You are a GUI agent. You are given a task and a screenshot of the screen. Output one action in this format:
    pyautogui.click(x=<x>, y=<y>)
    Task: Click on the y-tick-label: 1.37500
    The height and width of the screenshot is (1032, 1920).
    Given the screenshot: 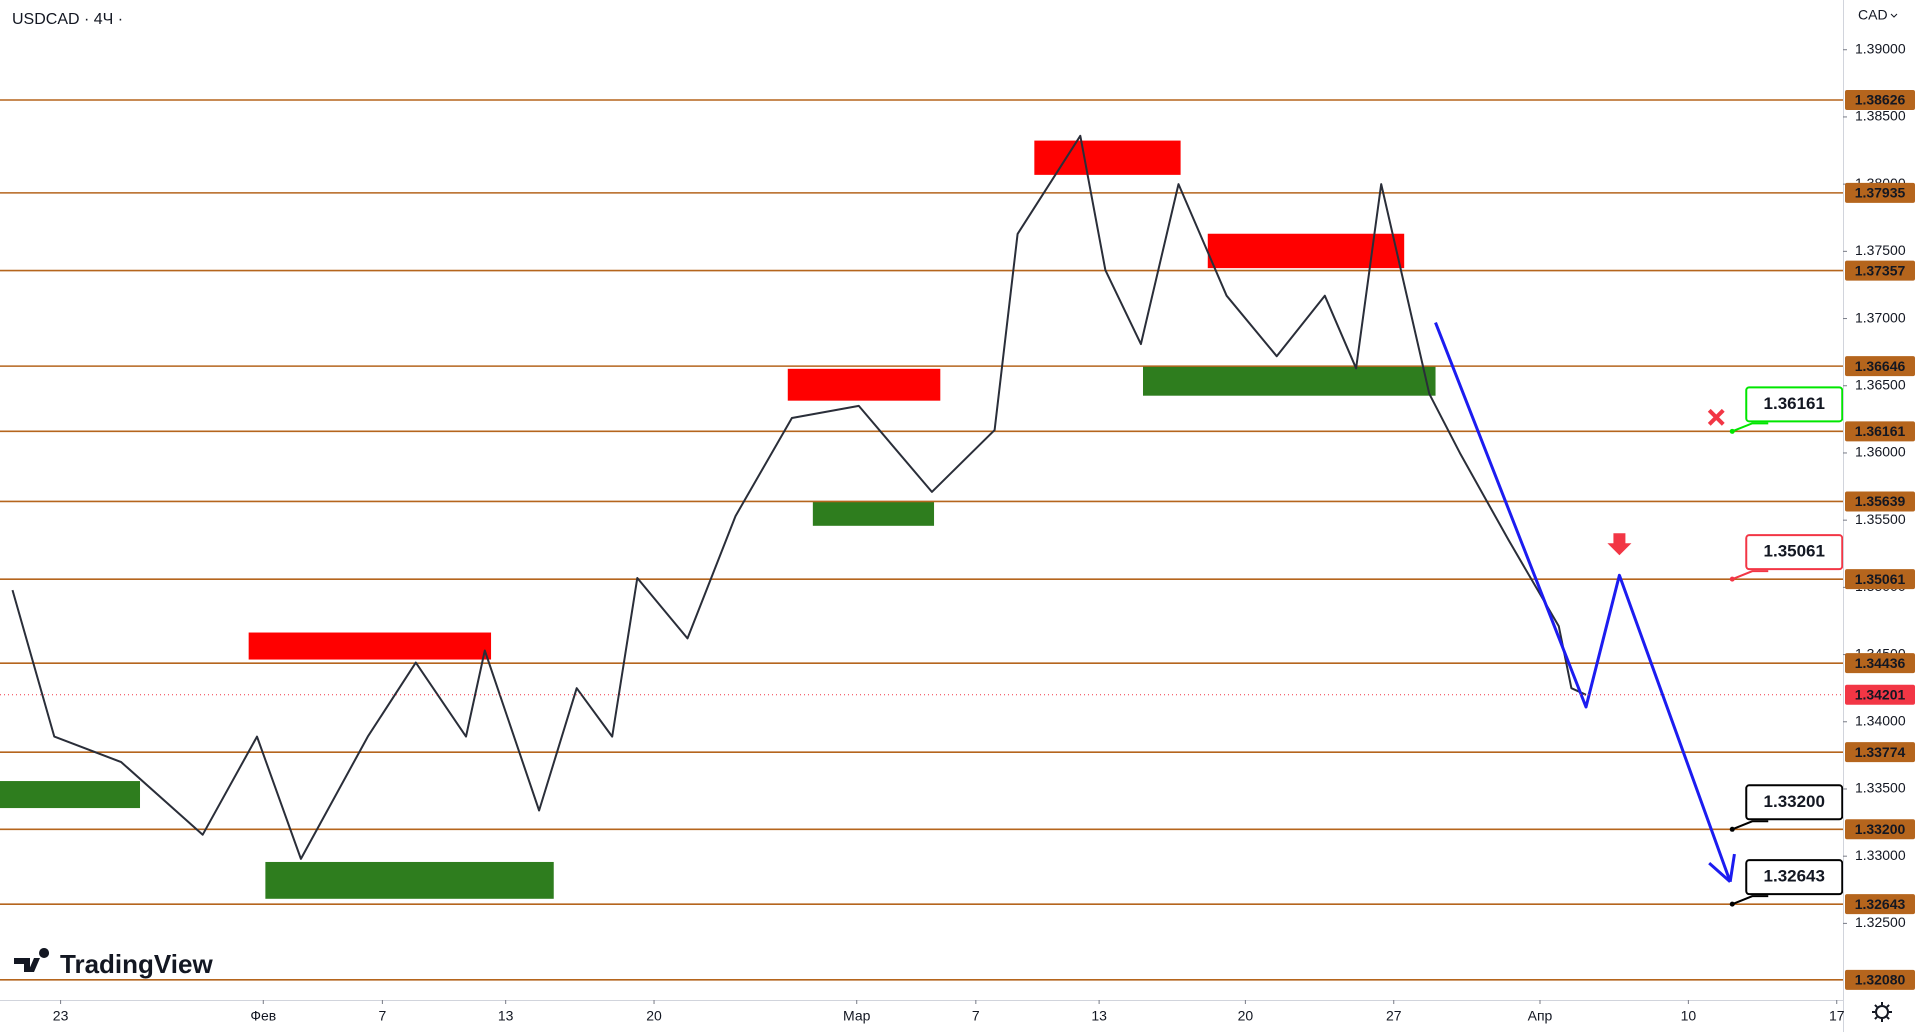 What is the action you would take?
    pyautogui.click(x=1880, y=250)
    